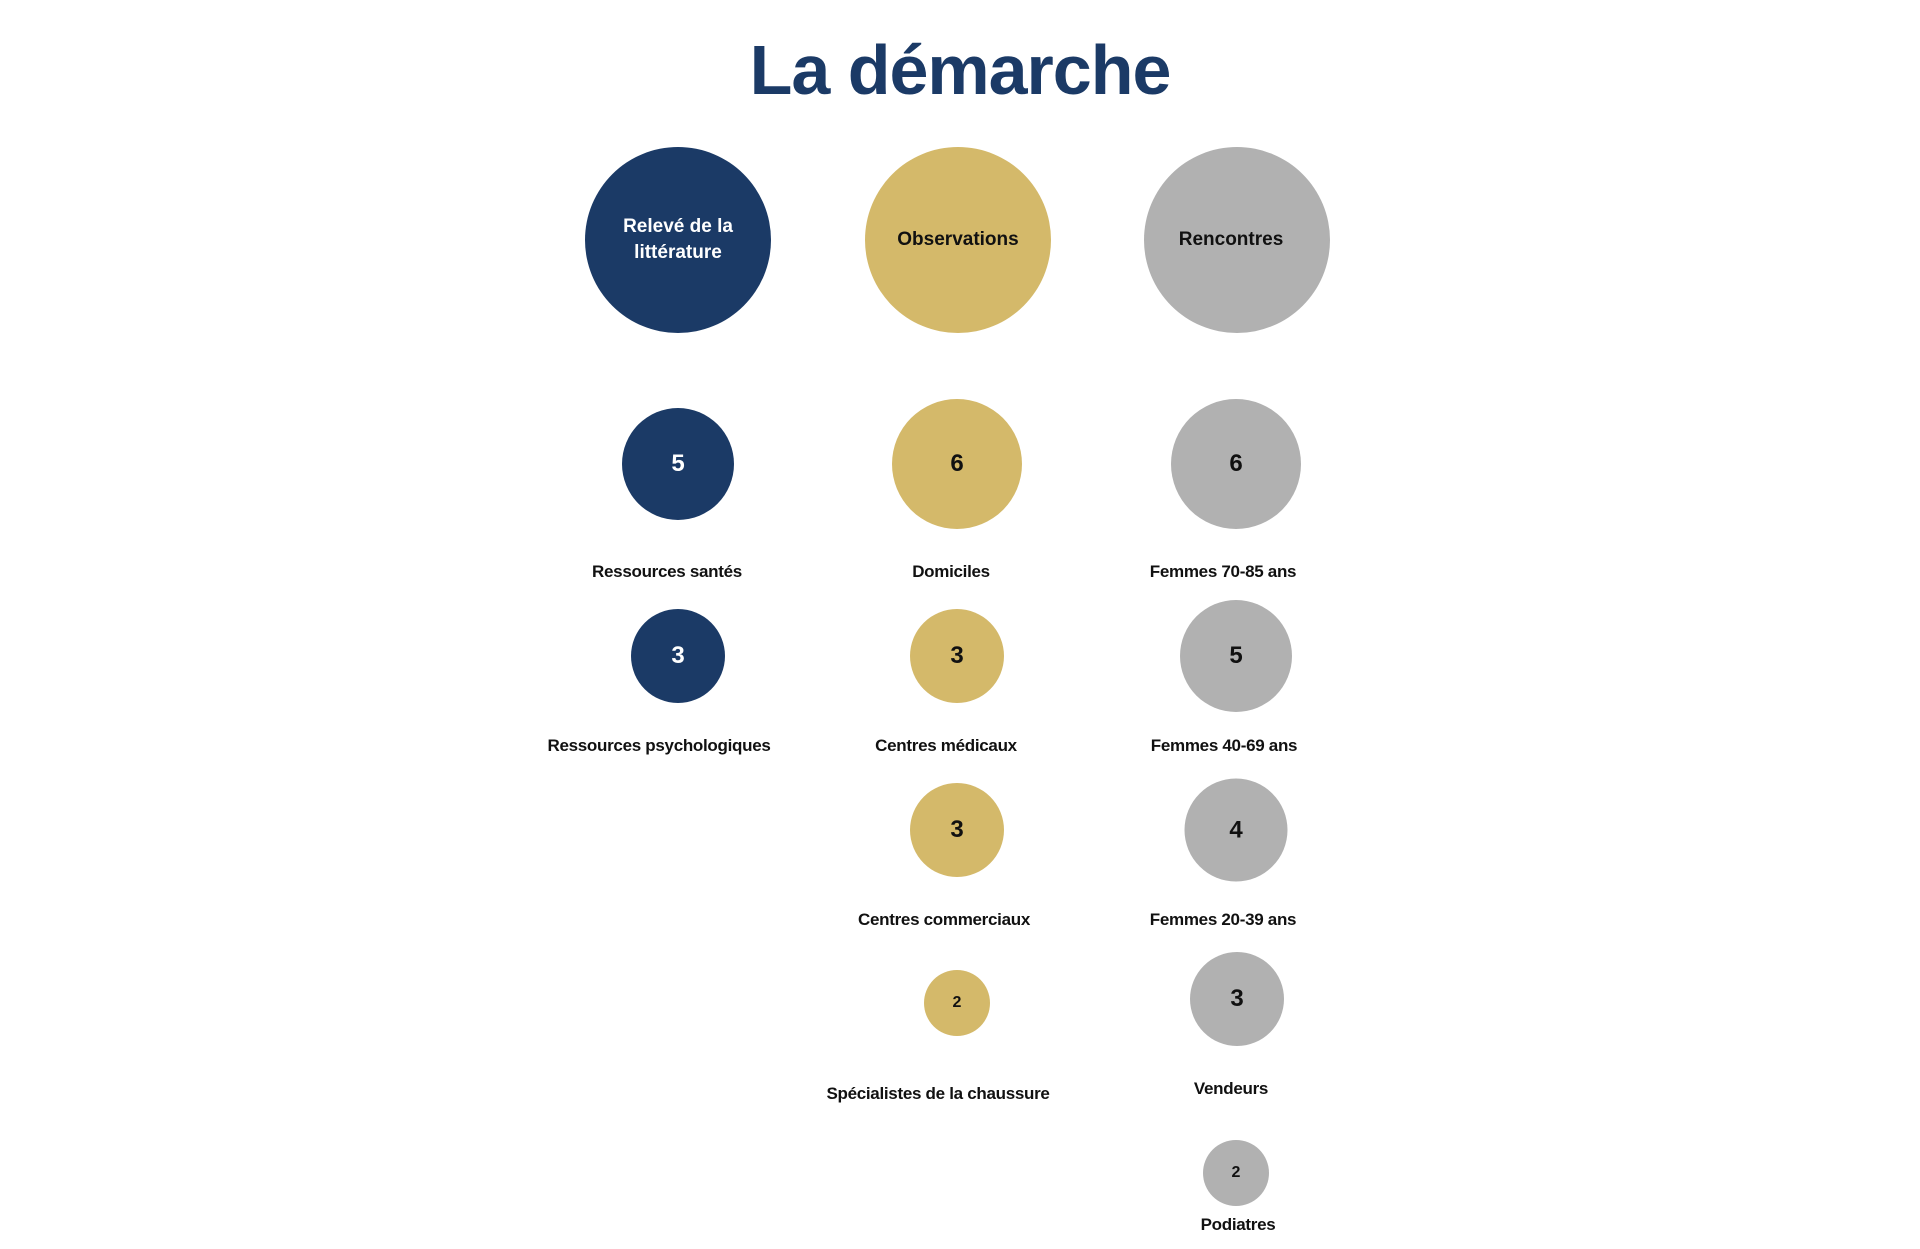  I want to click on value-circle: 4, so click(1236, 830).